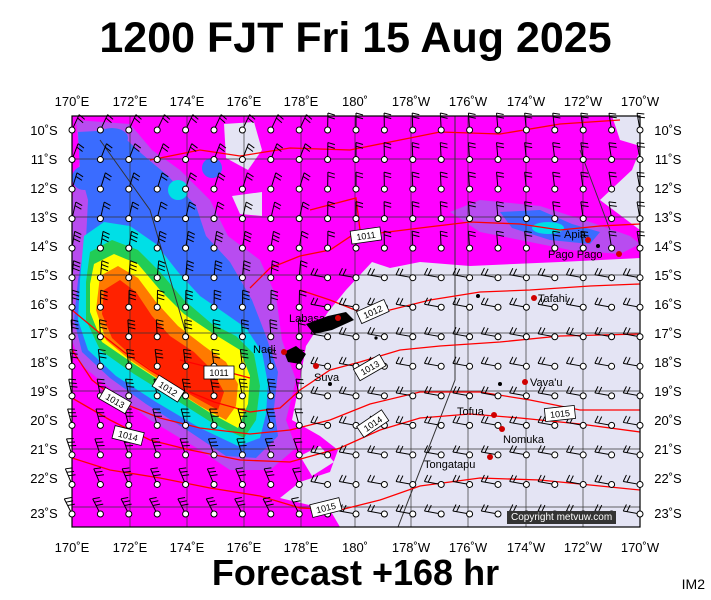  What do you see at coordinates (178, 190) in the screenshot?
I see `rain-cyan` at bounding box center [178, 190].